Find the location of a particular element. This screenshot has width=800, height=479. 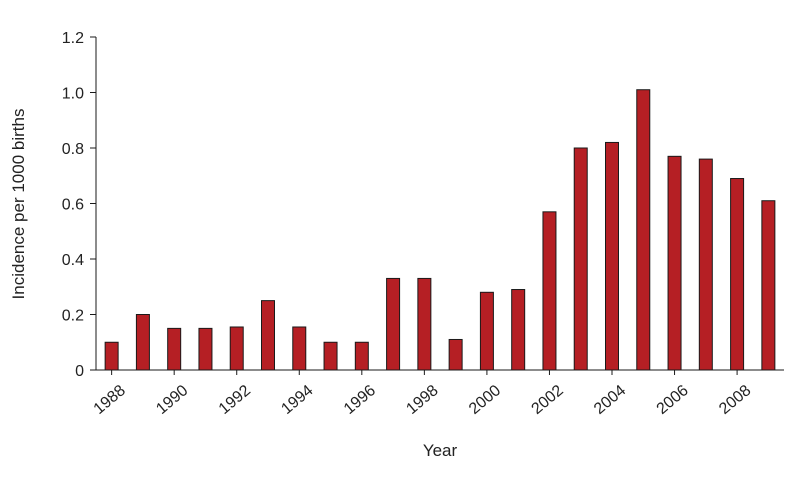

y-tick-label: 0.8 is located at coordinates (73, 149).